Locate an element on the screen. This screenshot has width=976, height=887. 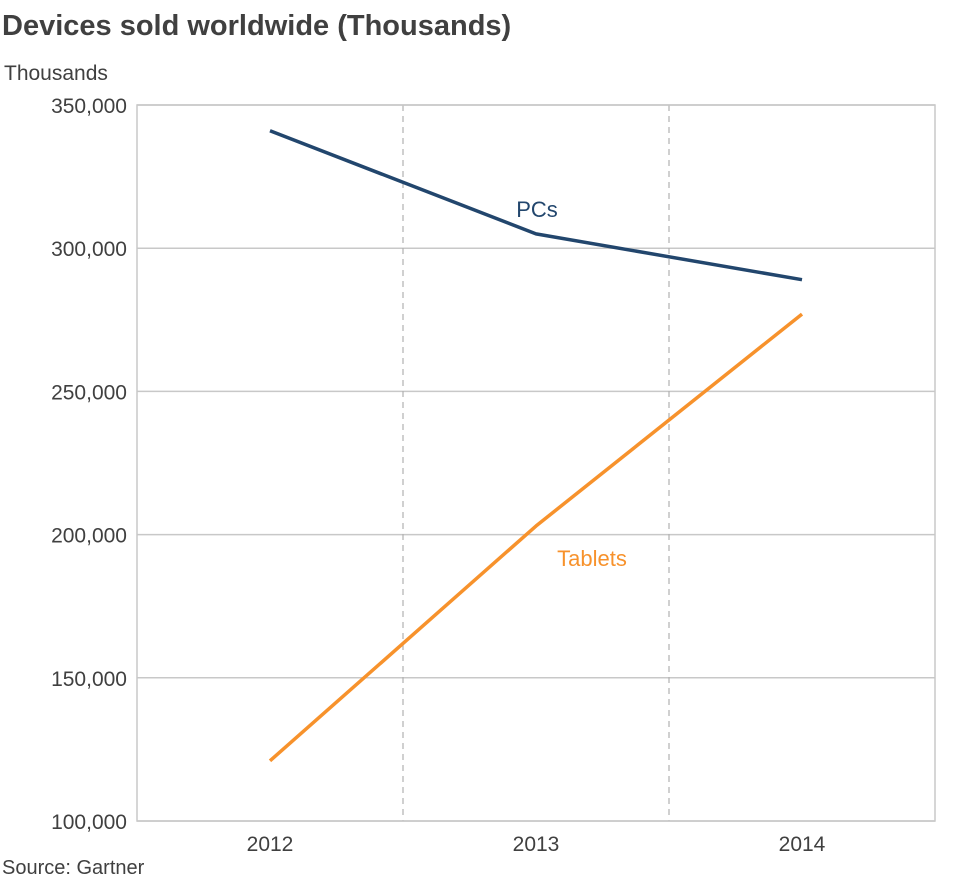
series-label-tablets: Tablets is located at coordinates (592, 558).